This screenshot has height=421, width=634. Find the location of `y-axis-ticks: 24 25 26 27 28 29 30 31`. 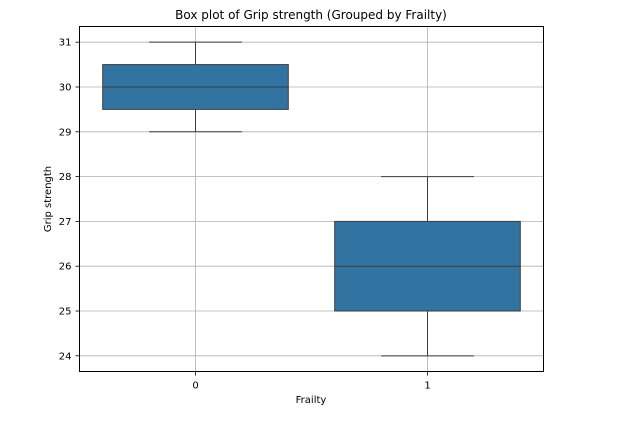

y-axis-ticks: 24 25 26 27 28 29 30 31 is located at coordinates (69, 200).